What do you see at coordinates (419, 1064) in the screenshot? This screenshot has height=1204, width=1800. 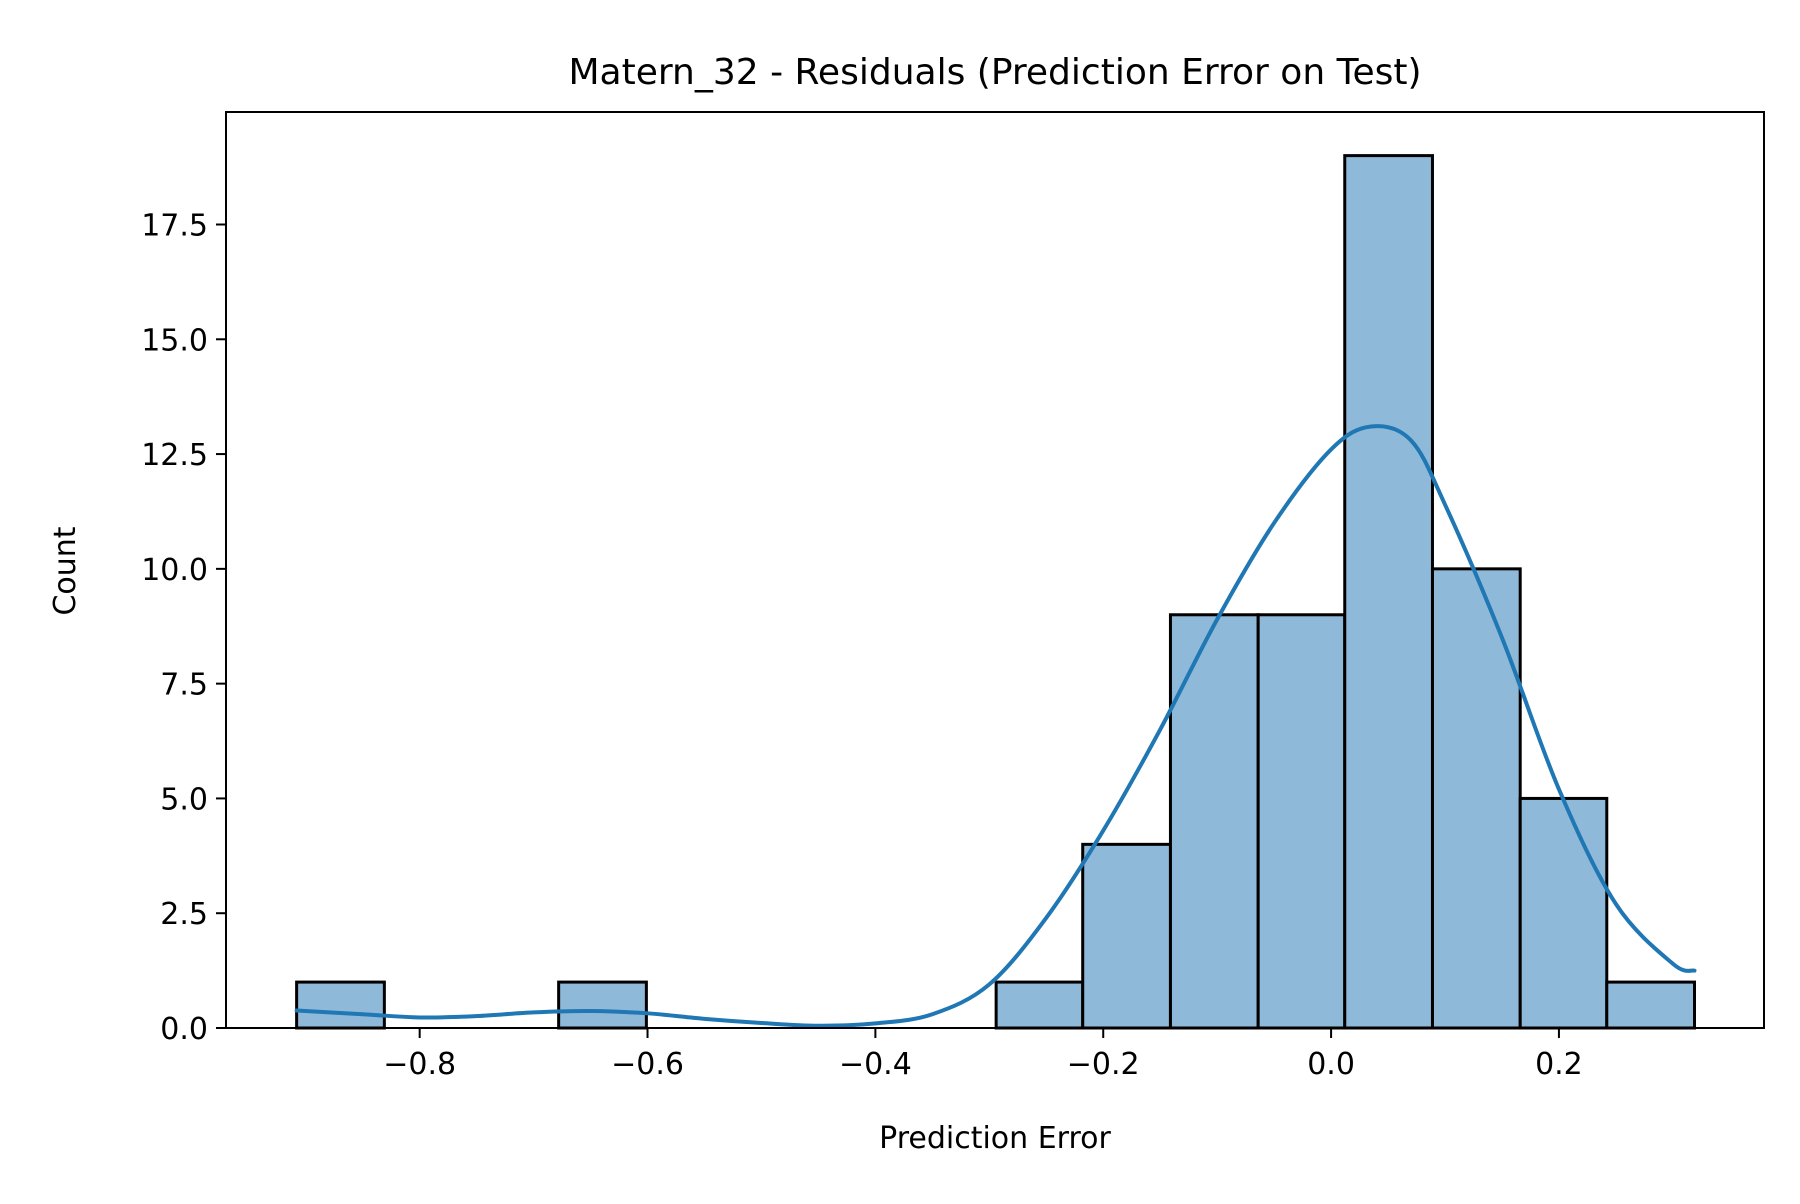 I see `x-tick-label: −0.8` at bounding box center [419, 1064].